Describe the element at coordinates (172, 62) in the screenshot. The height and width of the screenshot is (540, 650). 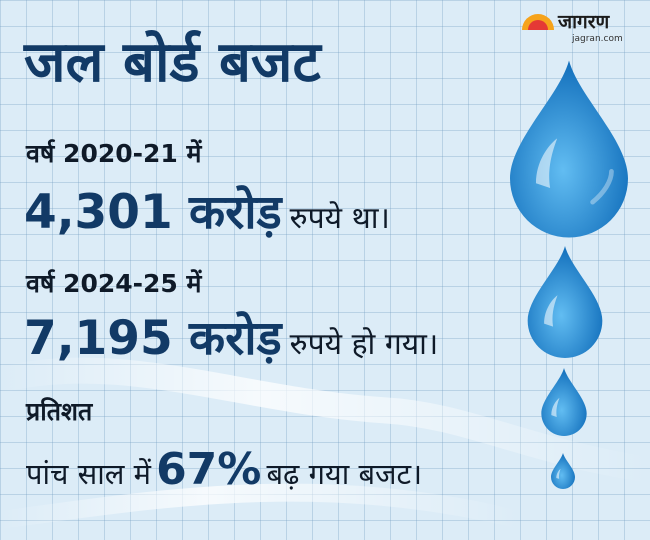
I see `page-title: जल बोर्ड बजट` at that location.